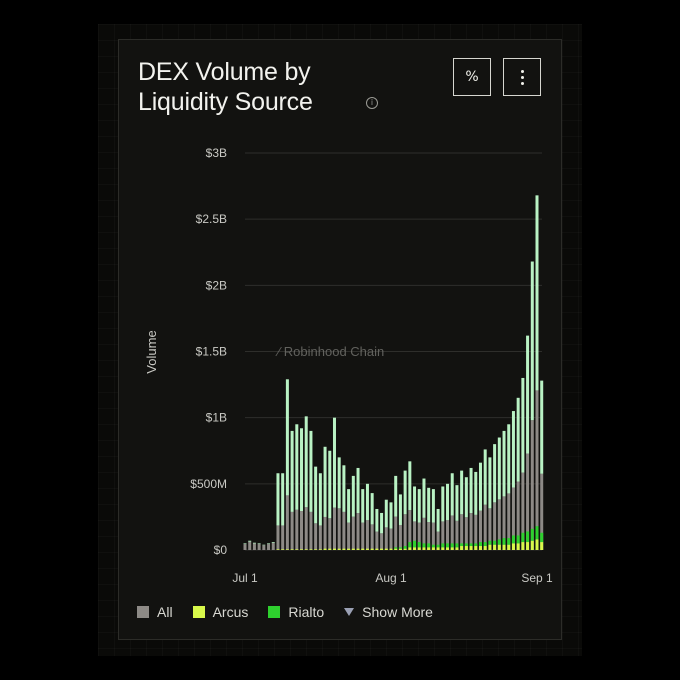  I want to click on chart-watermark: ∕ Robinhood Chain, so click(329, 351).